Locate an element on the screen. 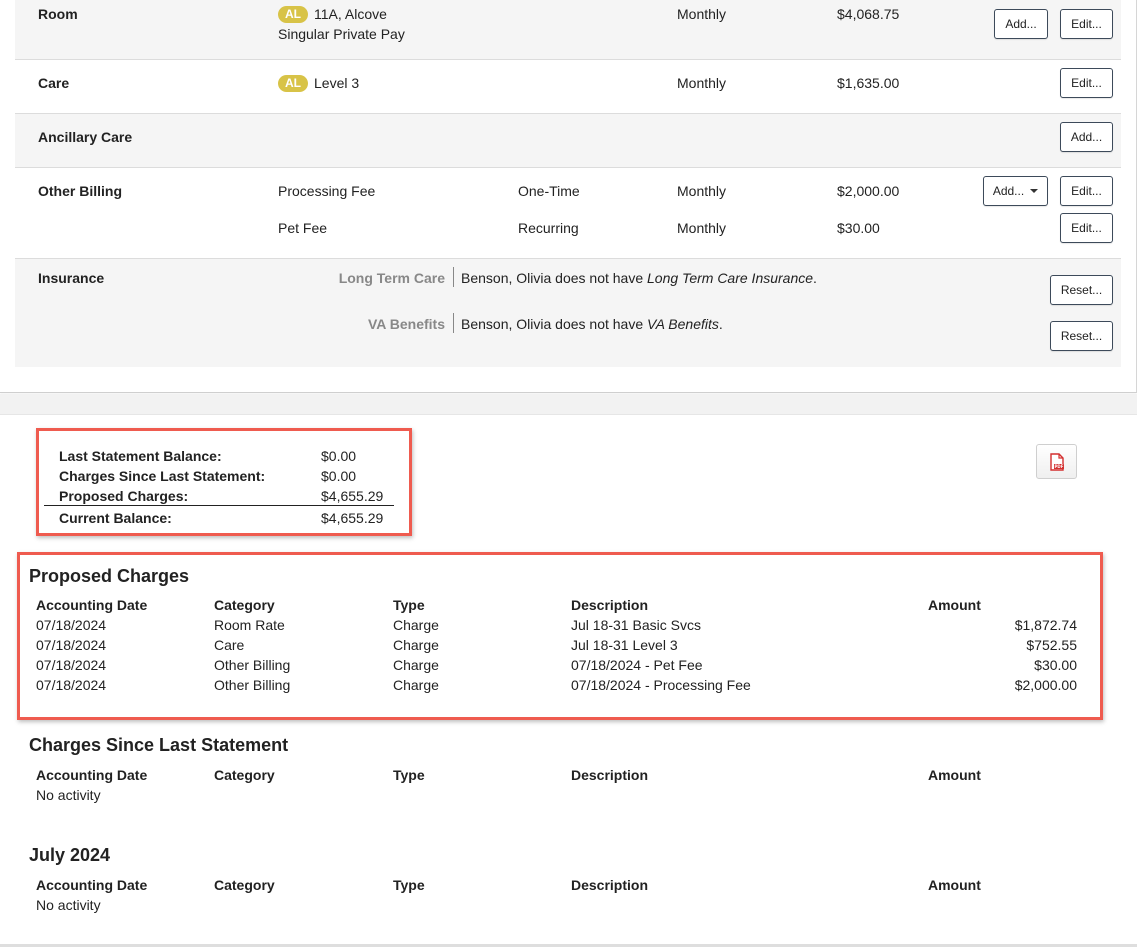  pdf-download-button: PDF is located at coordinates (1056, 461).